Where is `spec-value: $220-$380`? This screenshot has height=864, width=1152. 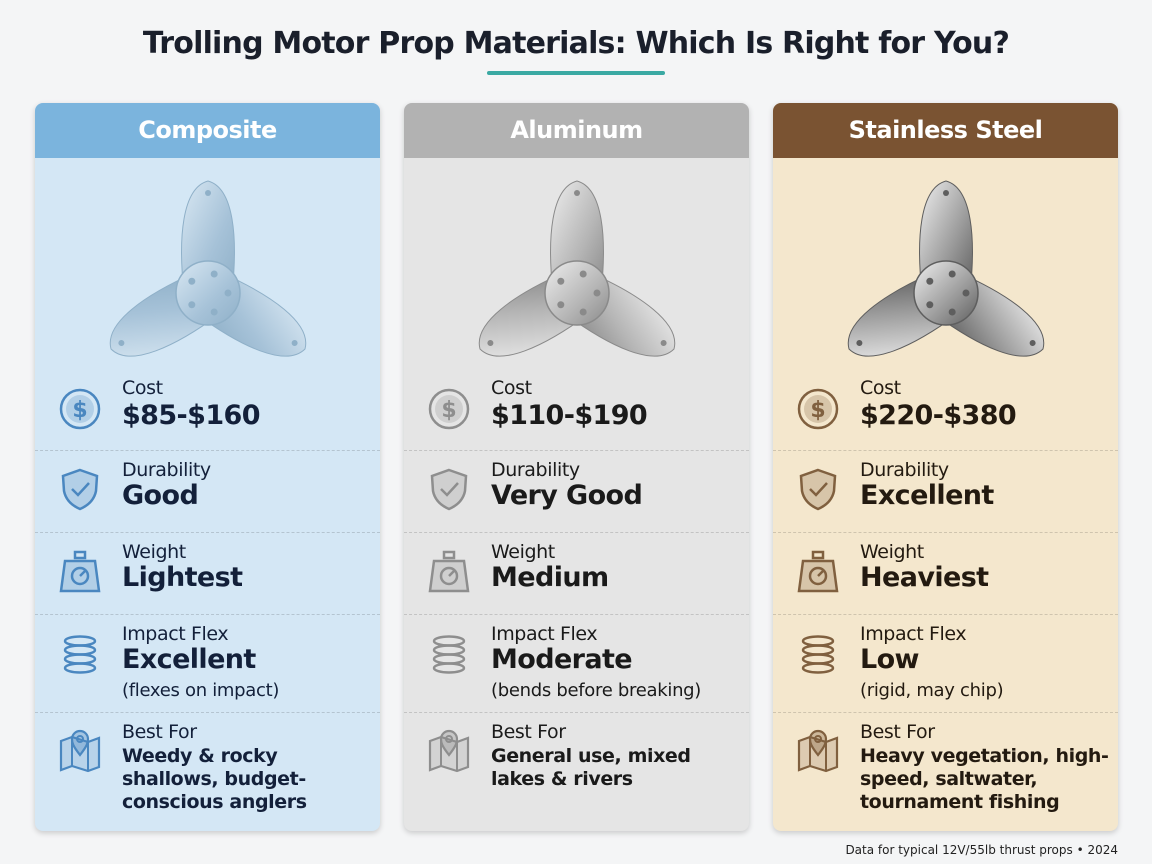 spec-value: $220-$380 is located at coordinates (938, 415).